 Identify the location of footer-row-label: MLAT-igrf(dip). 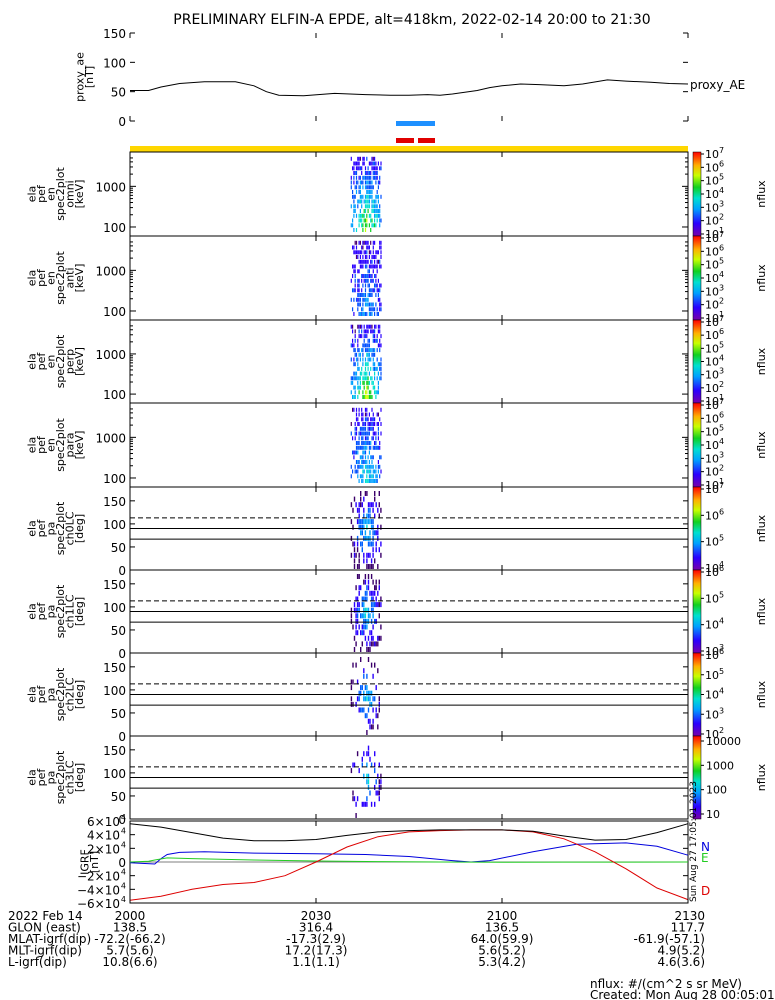
(49, 939).